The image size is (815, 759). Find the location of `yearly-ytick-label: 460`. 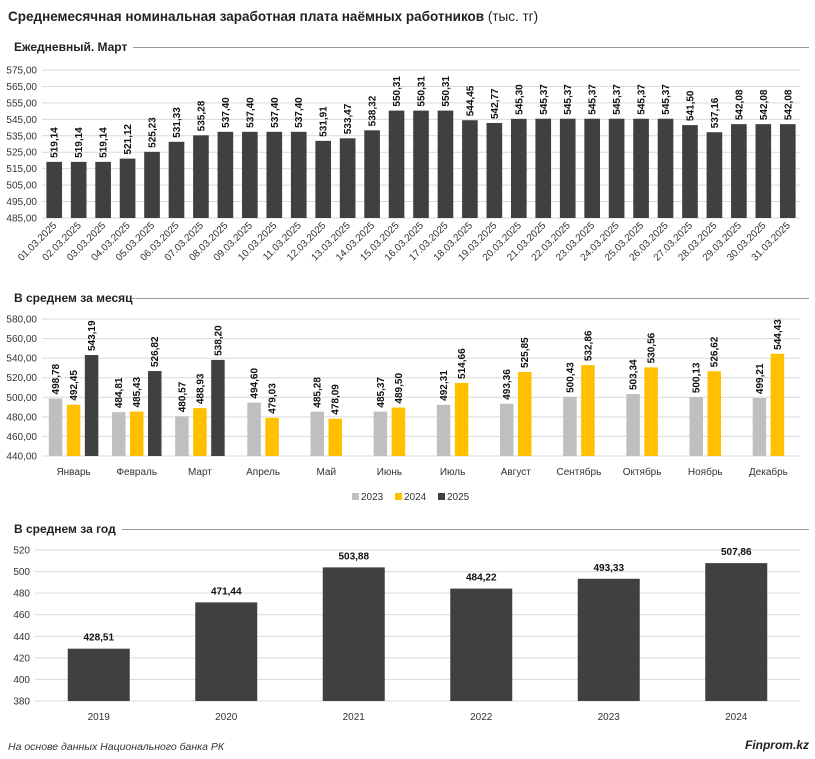

yearly-ytick-label: 460 is located at coordinates (21, 615).